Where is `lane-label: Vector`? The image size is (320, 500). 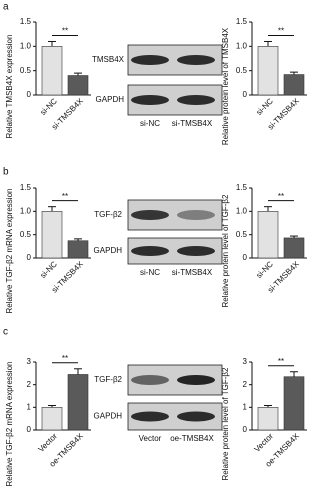 lane-label: Vector is located at coordinates (150, 438).